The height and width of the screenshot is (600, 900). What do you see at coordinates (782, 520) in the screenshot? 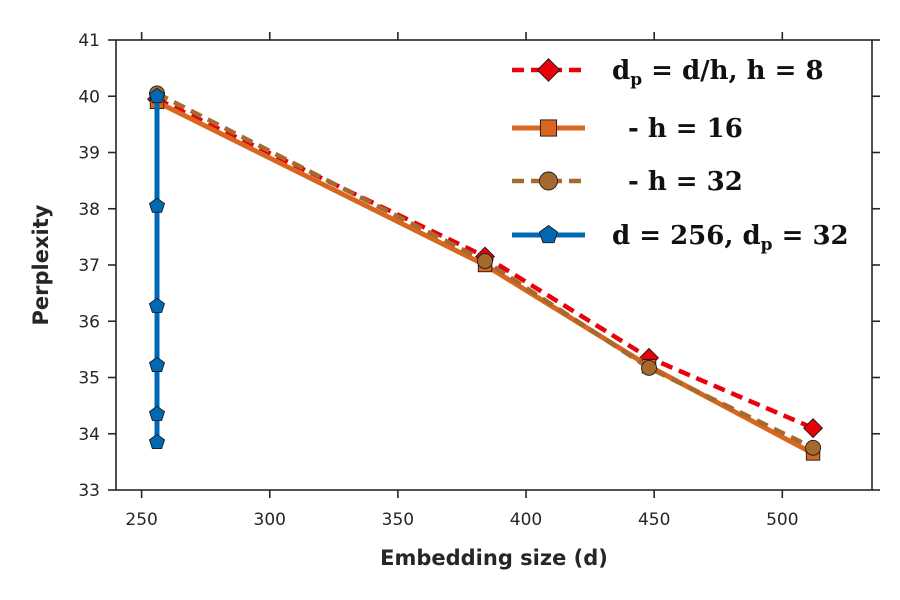
I see `x-tick-label: 500` at bounding box center [782, 520].